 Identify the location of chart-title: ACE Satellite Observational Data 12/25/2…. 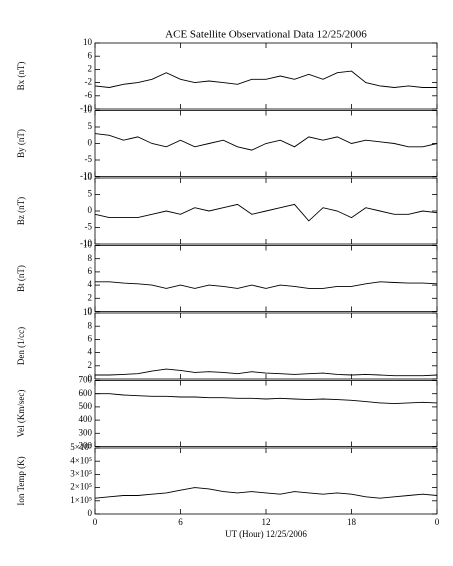
(266, 35).